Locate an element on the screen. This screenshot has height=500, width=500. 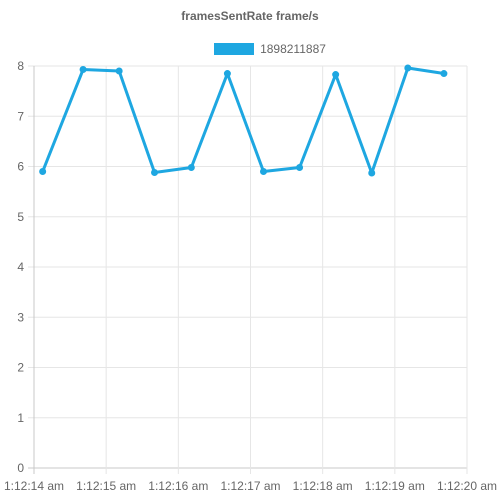
y-tick-label: 4 is located at coordinates (20, 267).